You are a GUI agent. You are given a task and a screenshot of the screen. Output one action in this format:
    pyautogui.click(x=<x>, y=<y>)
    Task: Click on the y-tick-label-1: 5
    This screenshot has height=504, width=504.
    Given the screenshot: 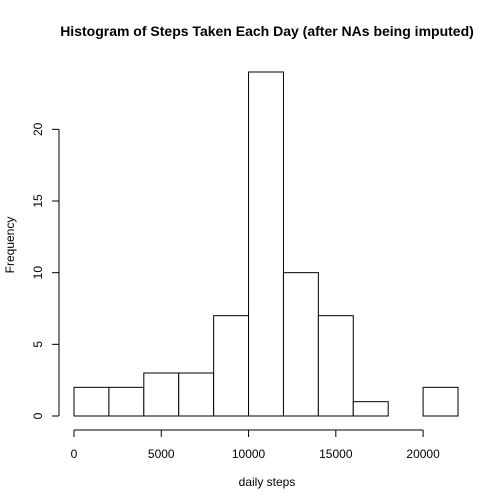 What is the action you would take?
    pyautogui.click(x=38, y=344)
    